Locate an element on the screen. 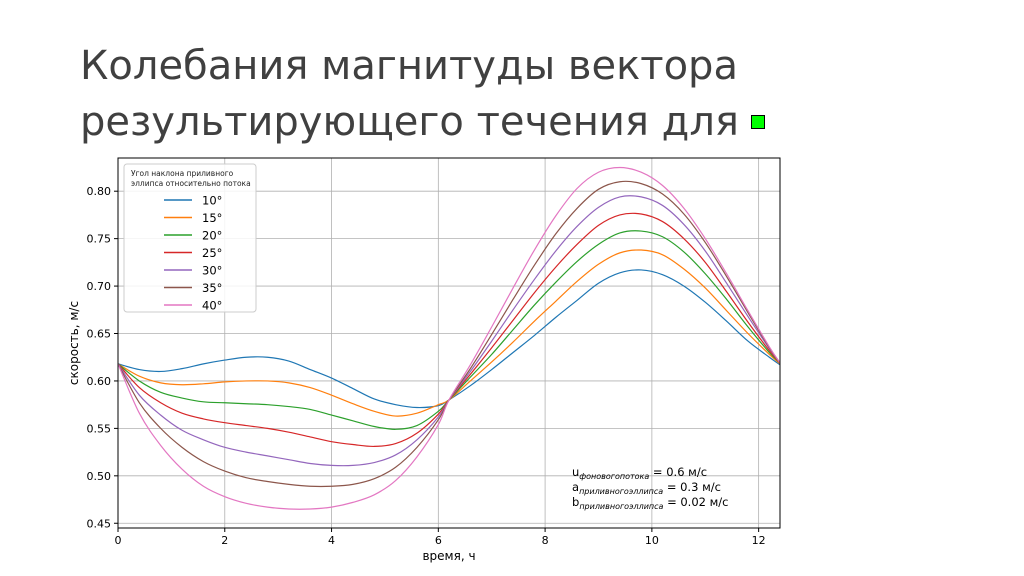  title-line-2: результирующего течения для is located at coordinates (430, 122).